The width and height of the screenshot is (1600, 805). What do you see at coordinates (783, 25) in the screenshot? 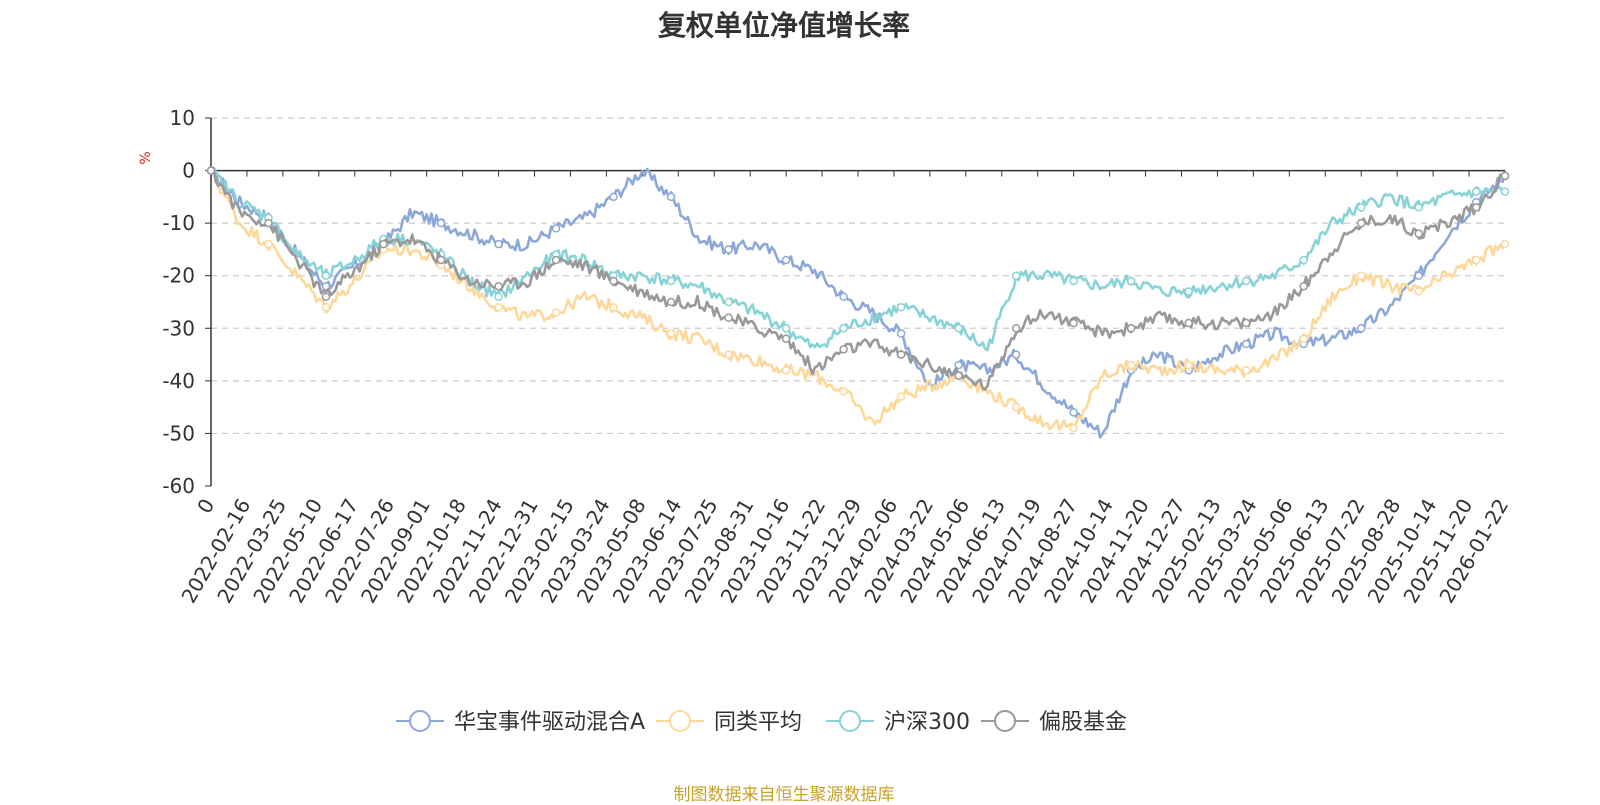
I see `chart-title: 复权单位净值增长率` at bounding box center [783, 25].